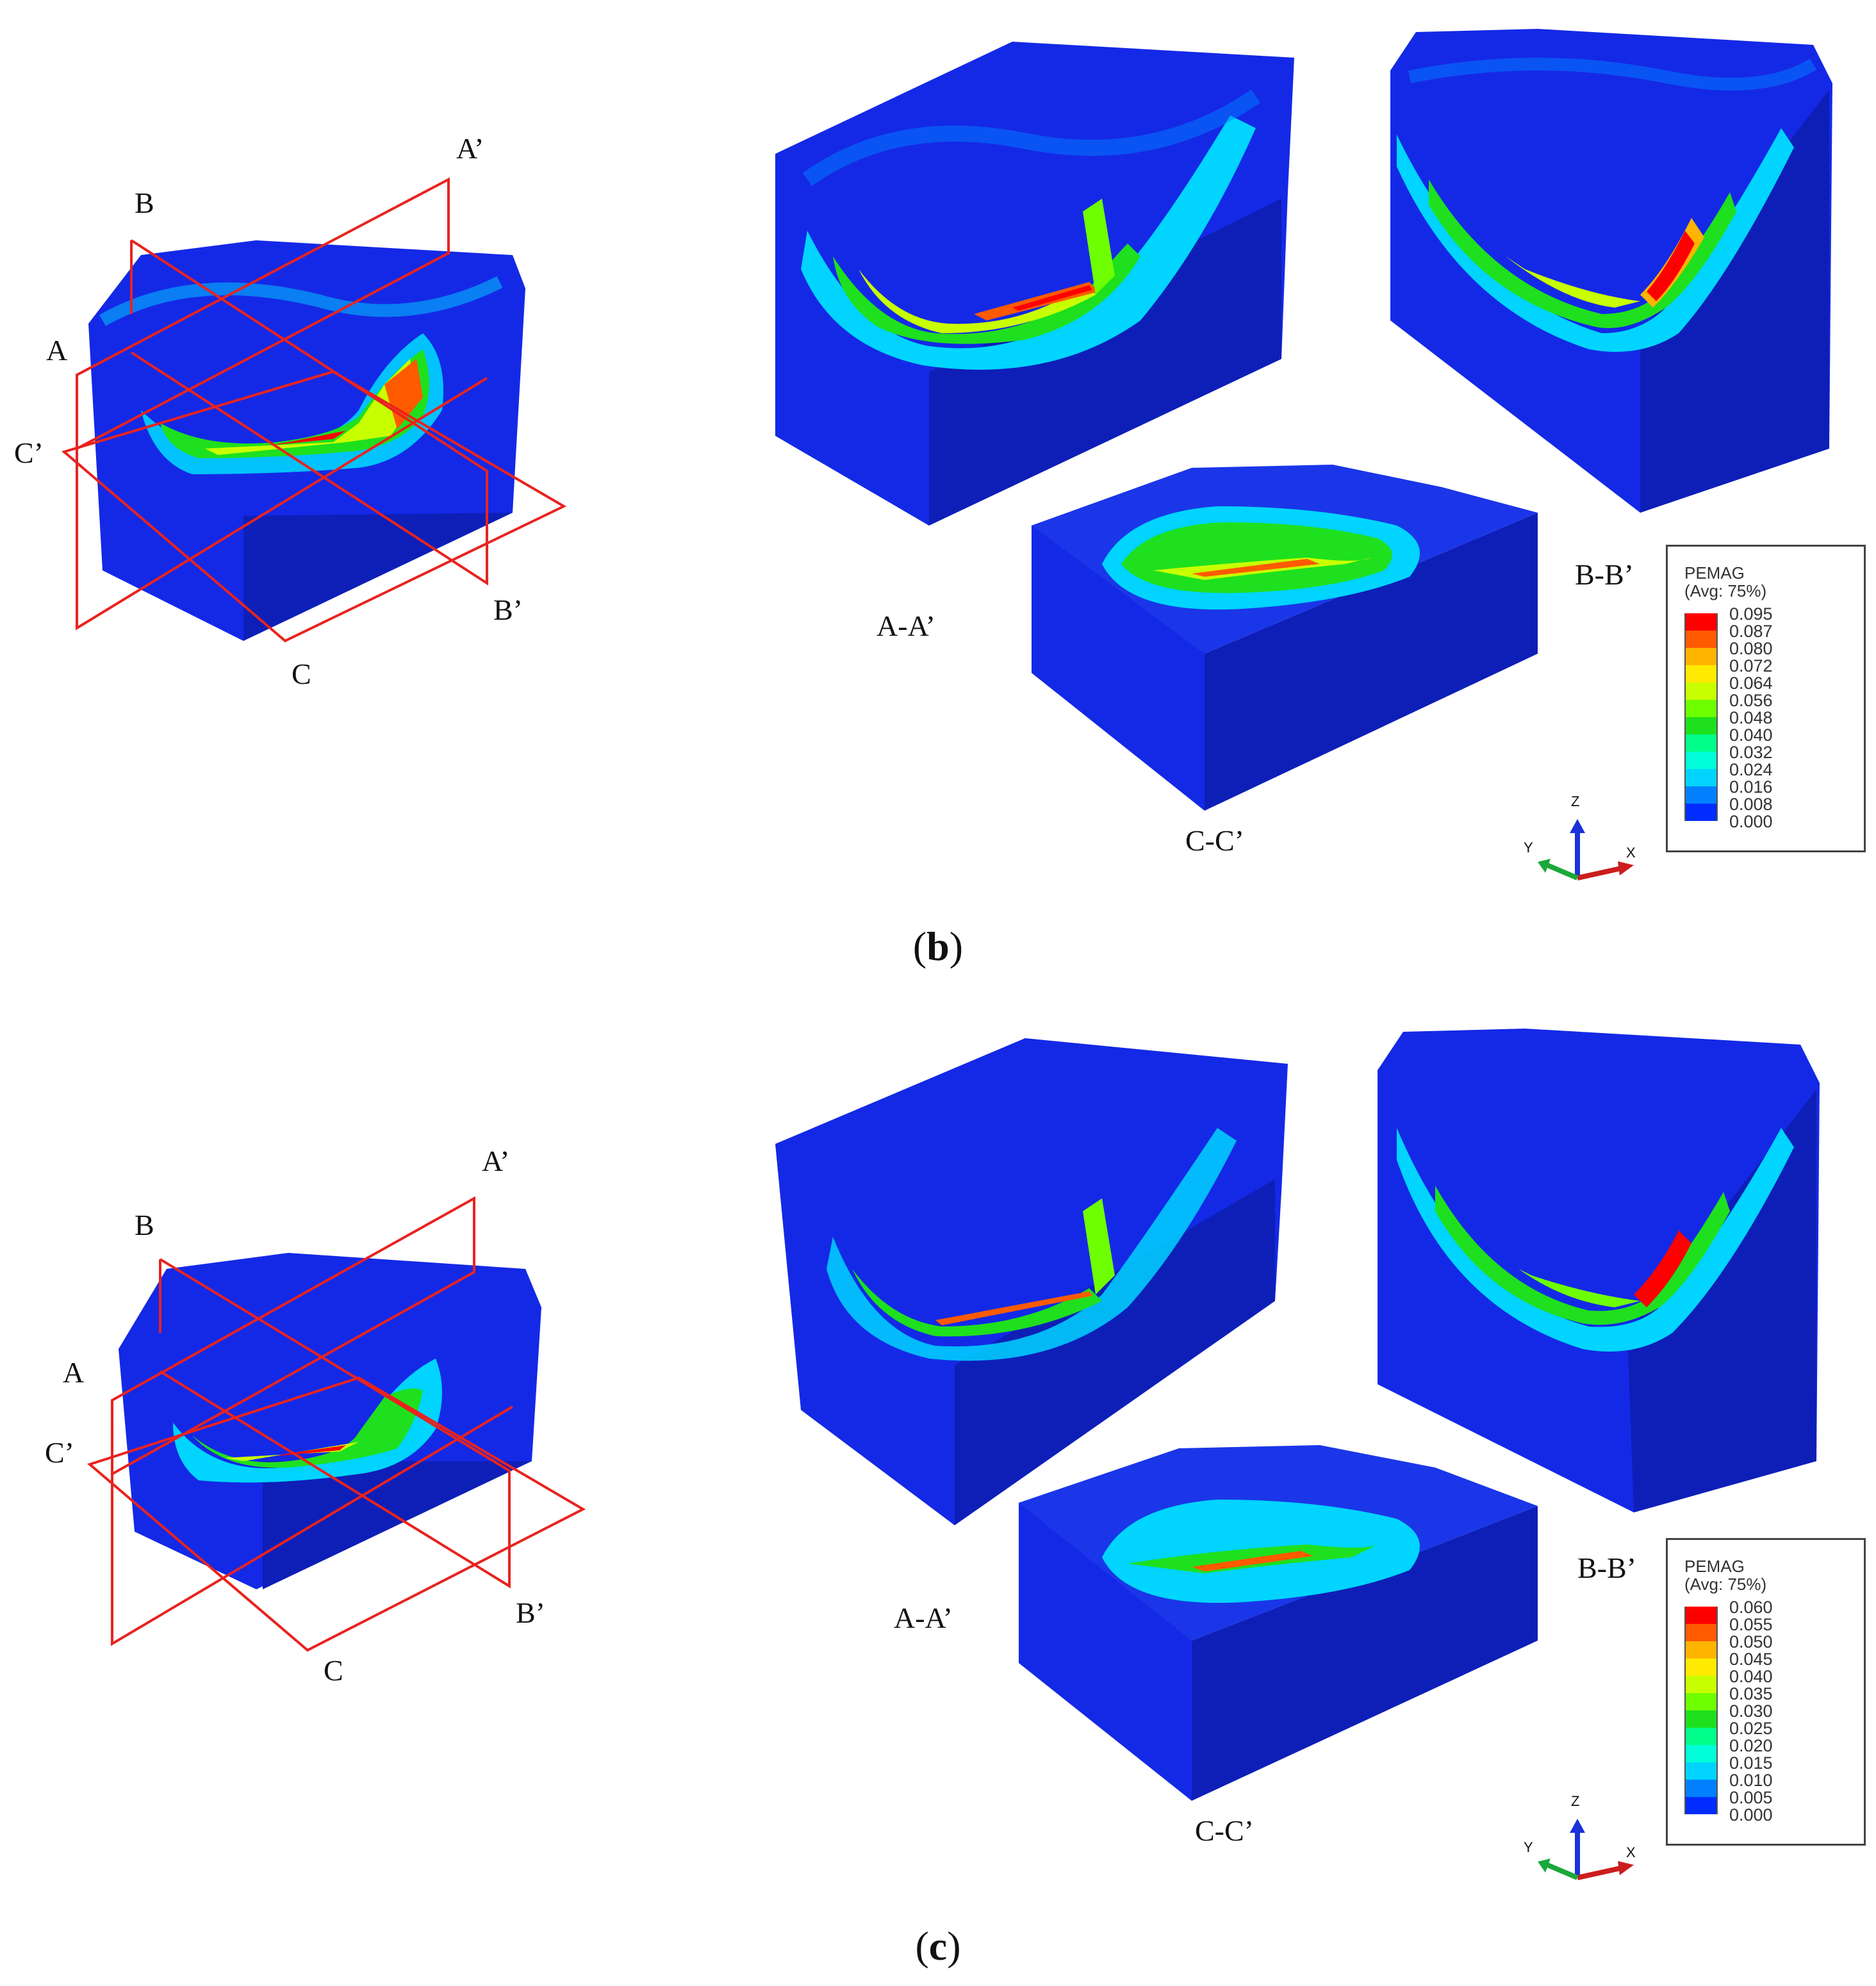 This screenshot has height=1986, width=1876. What do you see at coordinates (1278, 1623) in the screenshot?
I see `section-cc-model` at bounding box center [1278, 1623].